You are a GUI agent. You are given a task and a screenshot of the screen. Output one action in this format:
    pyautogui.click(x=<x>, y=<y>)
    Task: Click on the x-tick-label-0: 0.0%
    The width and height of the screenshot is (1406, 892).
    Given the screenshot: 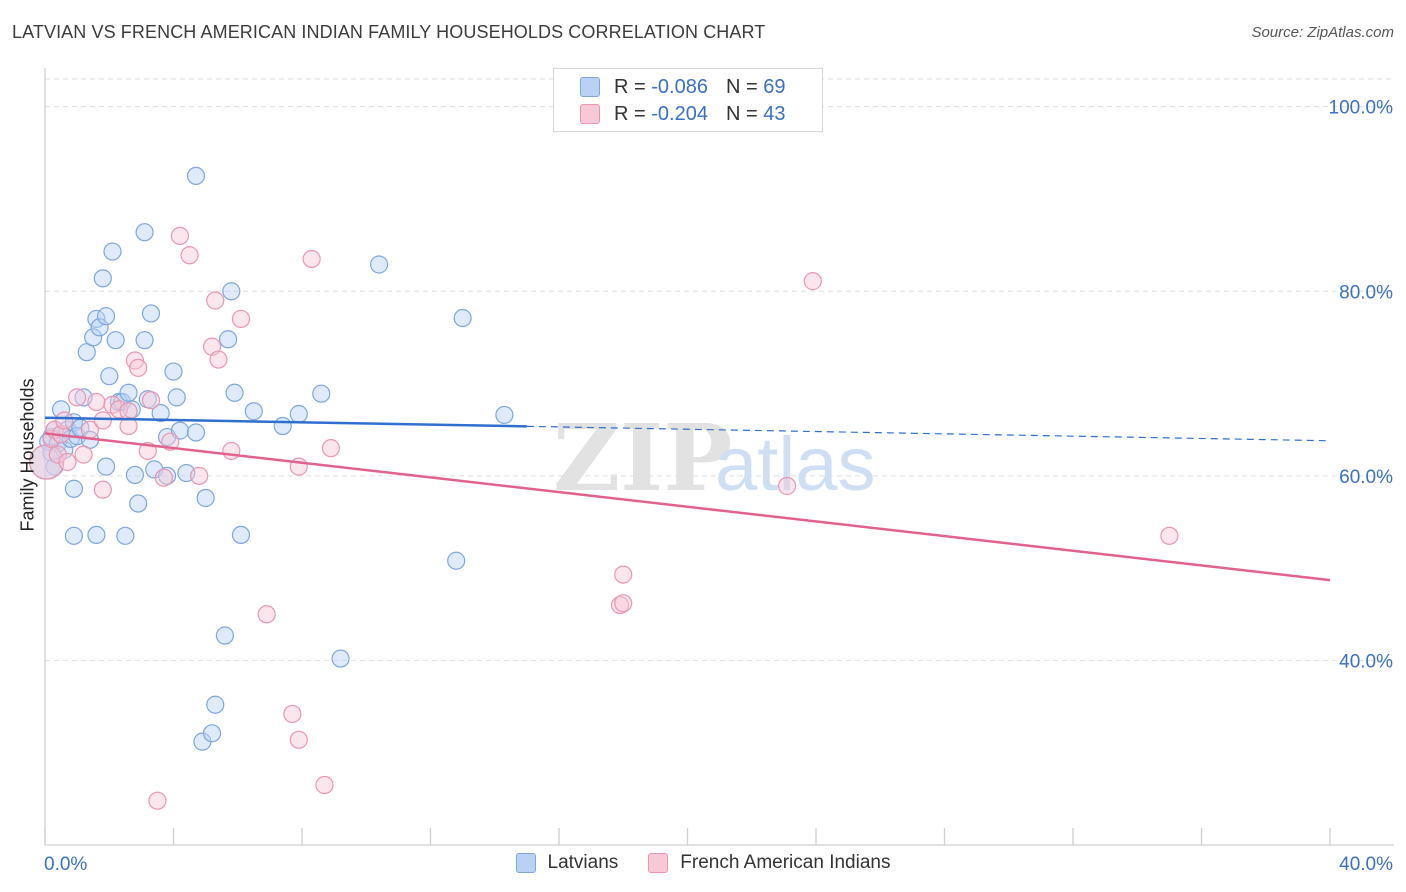 What is the action you would take?
    pyautogui.click(x=65, y=864)
    